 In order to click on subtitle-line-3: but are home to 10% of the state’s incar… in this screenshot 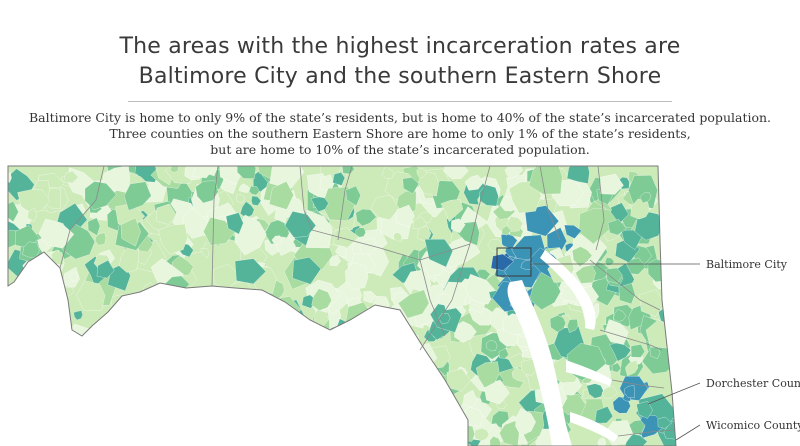, I will do `click(400, 149)`.